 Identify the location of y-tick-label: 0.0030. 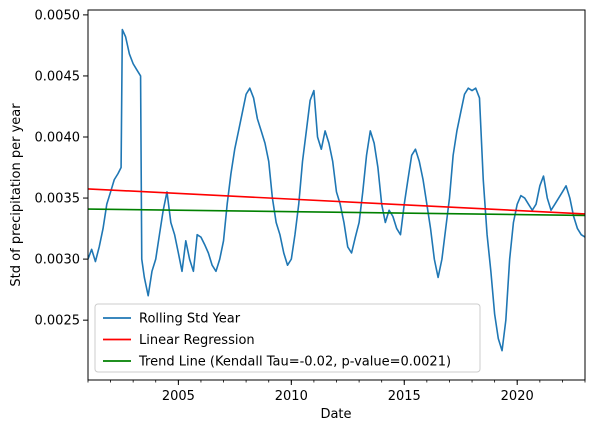
(58, 260).